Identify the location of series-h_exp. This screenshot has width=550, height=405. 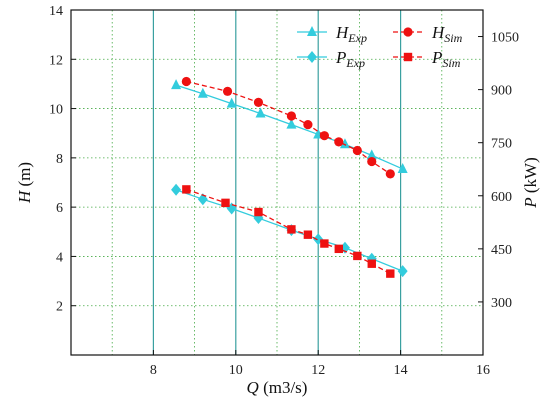
(289, 126).